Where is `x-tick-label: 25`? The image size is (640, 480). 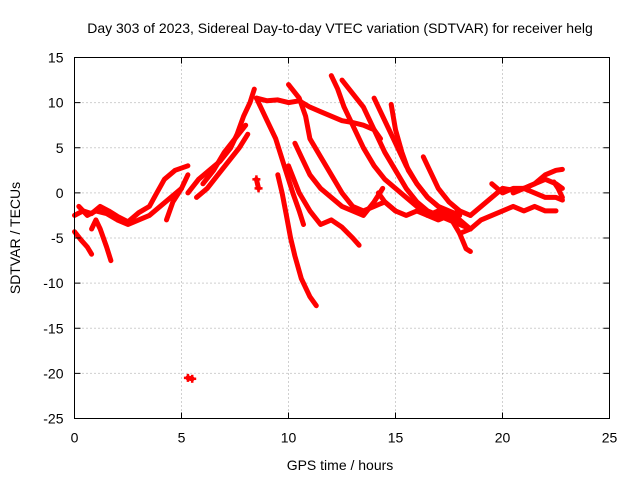 x-tick-label: 25 is located at coordinates (610, 438).